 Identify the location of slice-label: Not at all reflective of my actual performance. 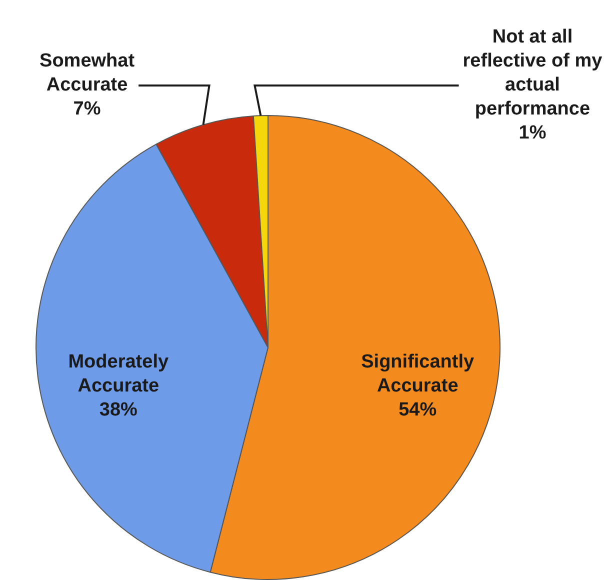
(532, 73).